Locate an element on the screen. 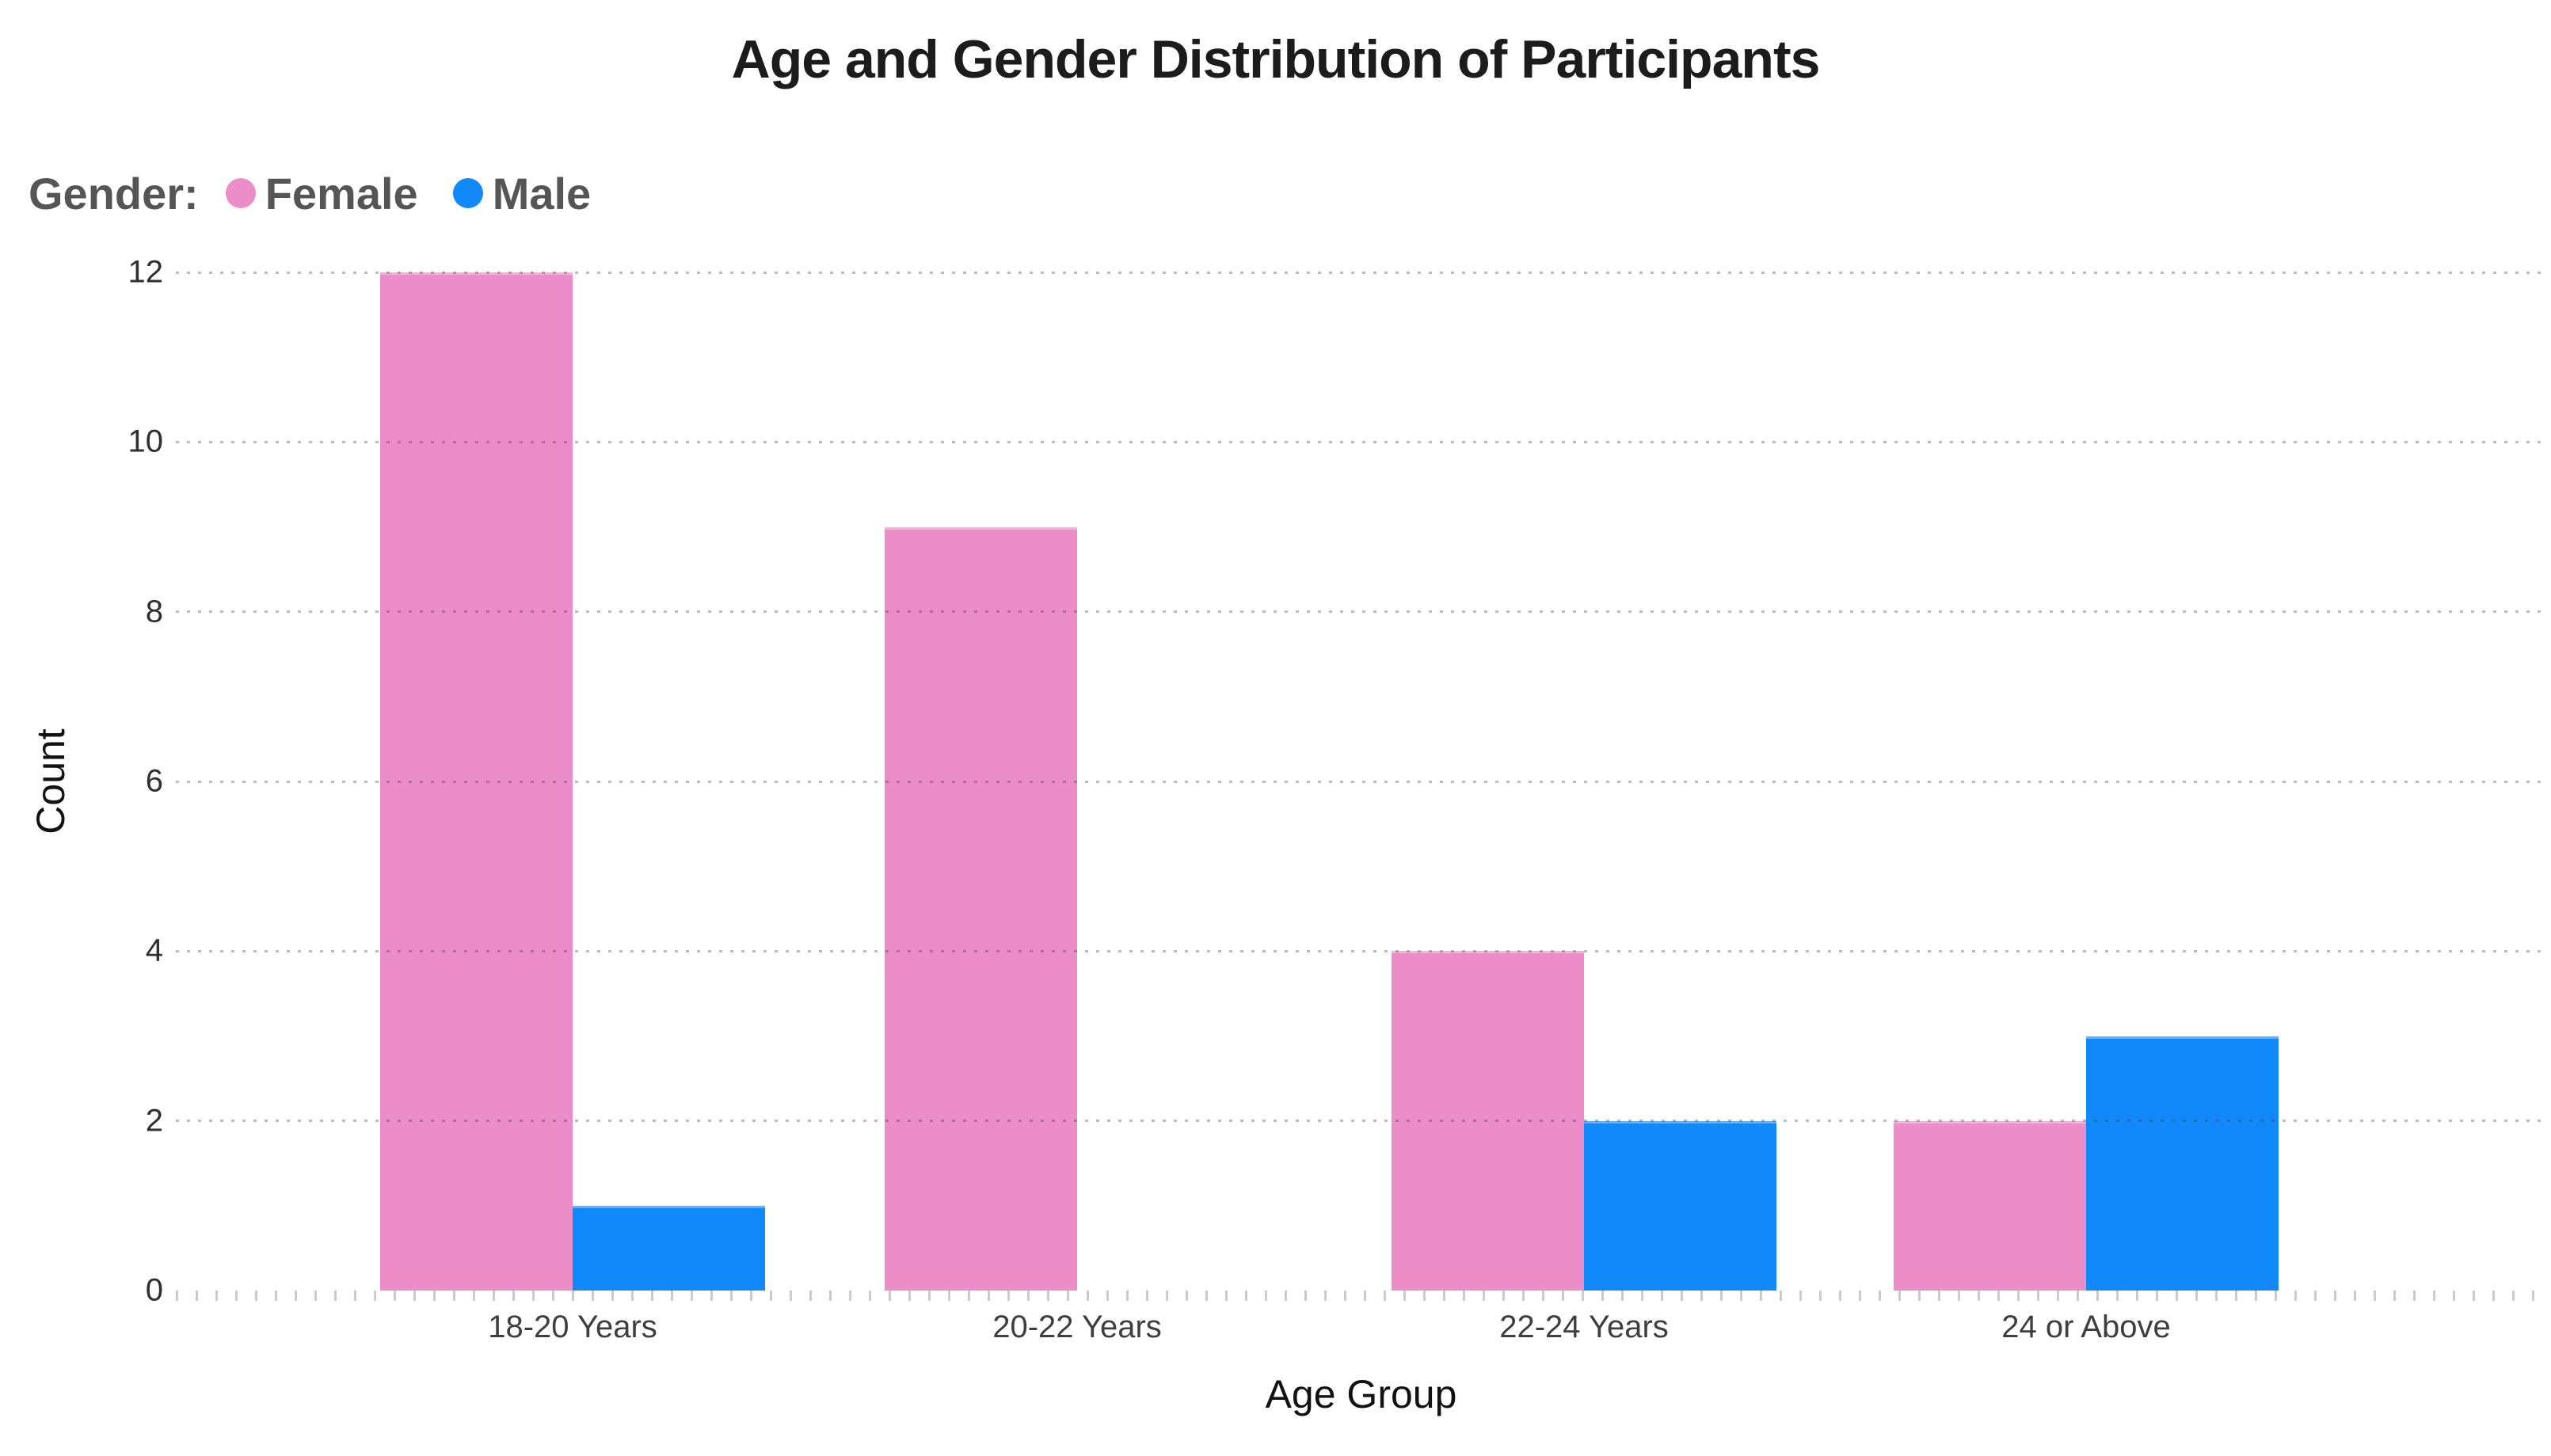 The image size is (2551, 1456). x-tick-label-24-or-above: 24 or Above is located at coordinates (2086, 1327).